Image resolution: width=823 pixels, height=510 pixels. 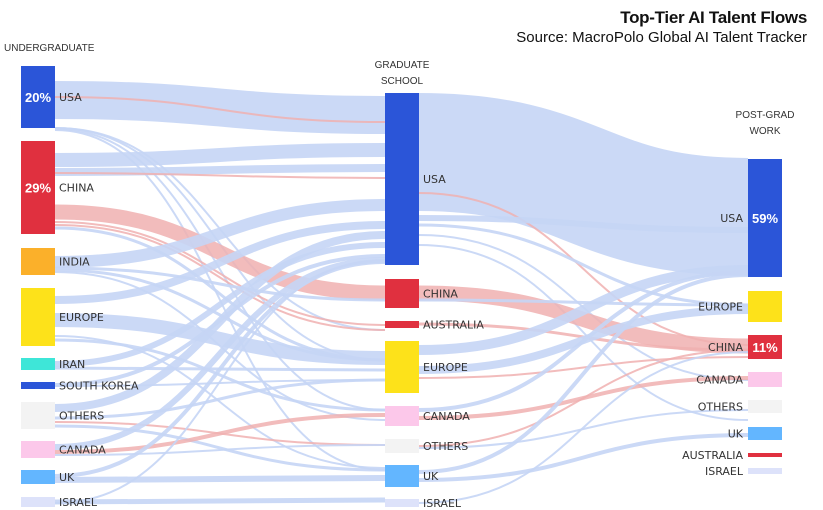 What do you see at coordinates (62, 317) in the screenshot?
I see `undergrad-node-europe: EUROPE` at bounding box center [62, 317].